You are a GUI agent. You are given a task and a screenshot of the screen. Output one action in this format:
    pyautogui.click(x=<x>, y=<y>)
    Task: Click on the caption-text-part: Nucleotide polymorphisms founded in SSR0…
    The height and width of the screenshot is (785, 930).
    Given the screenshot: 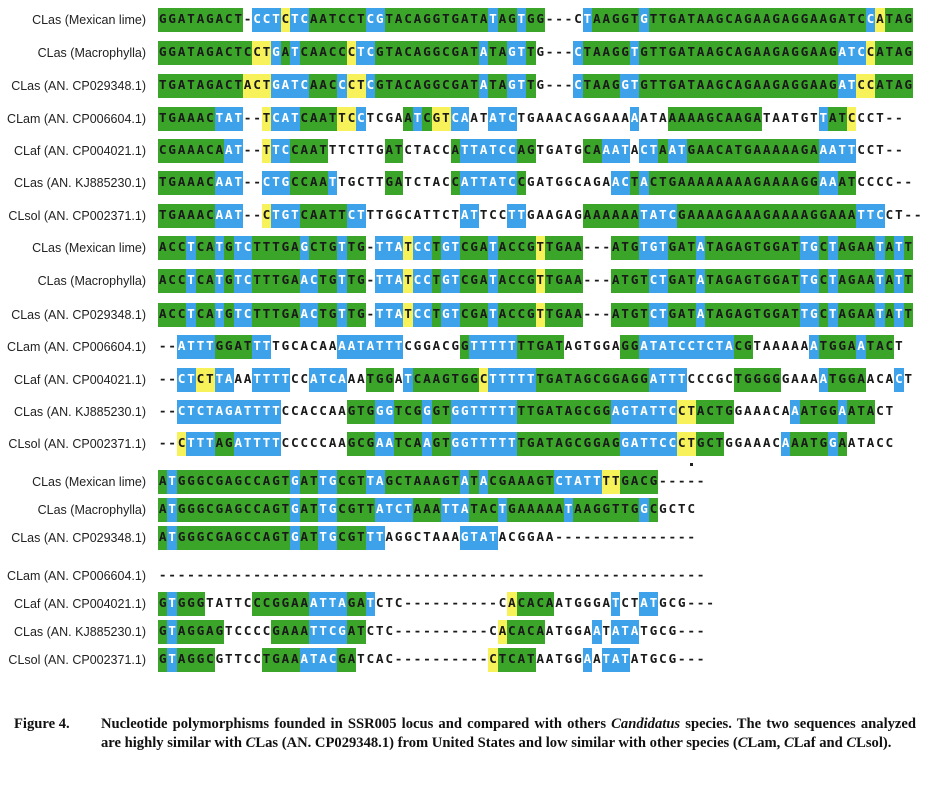 What is the action you would take?
    pyautogui.click(x=356, y=724)
    